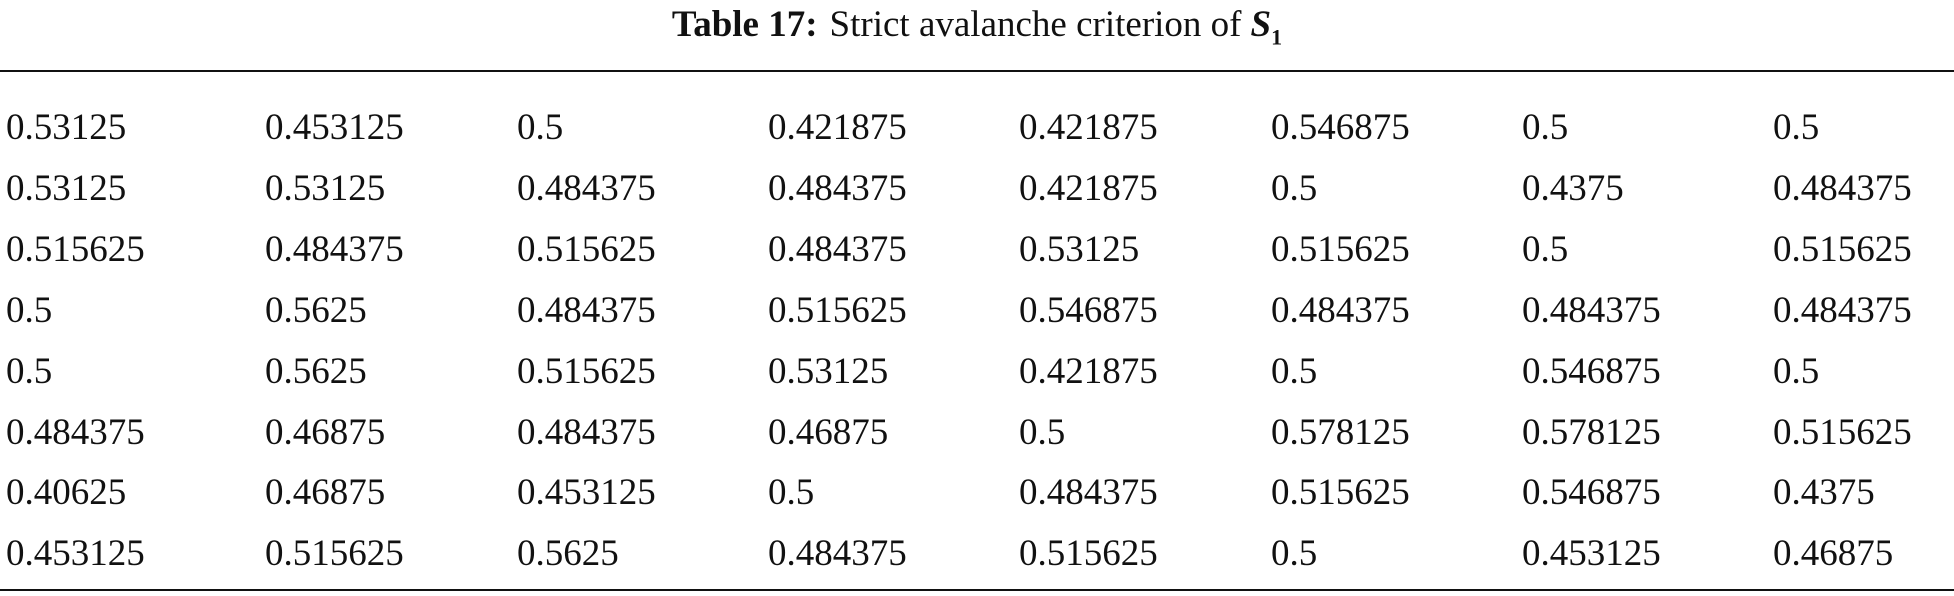 This screenshot has height=596, width=1954. Describe the element at coordinates (66, 493) in the screenshot. I see `table-cell: 0.40625` at that location.